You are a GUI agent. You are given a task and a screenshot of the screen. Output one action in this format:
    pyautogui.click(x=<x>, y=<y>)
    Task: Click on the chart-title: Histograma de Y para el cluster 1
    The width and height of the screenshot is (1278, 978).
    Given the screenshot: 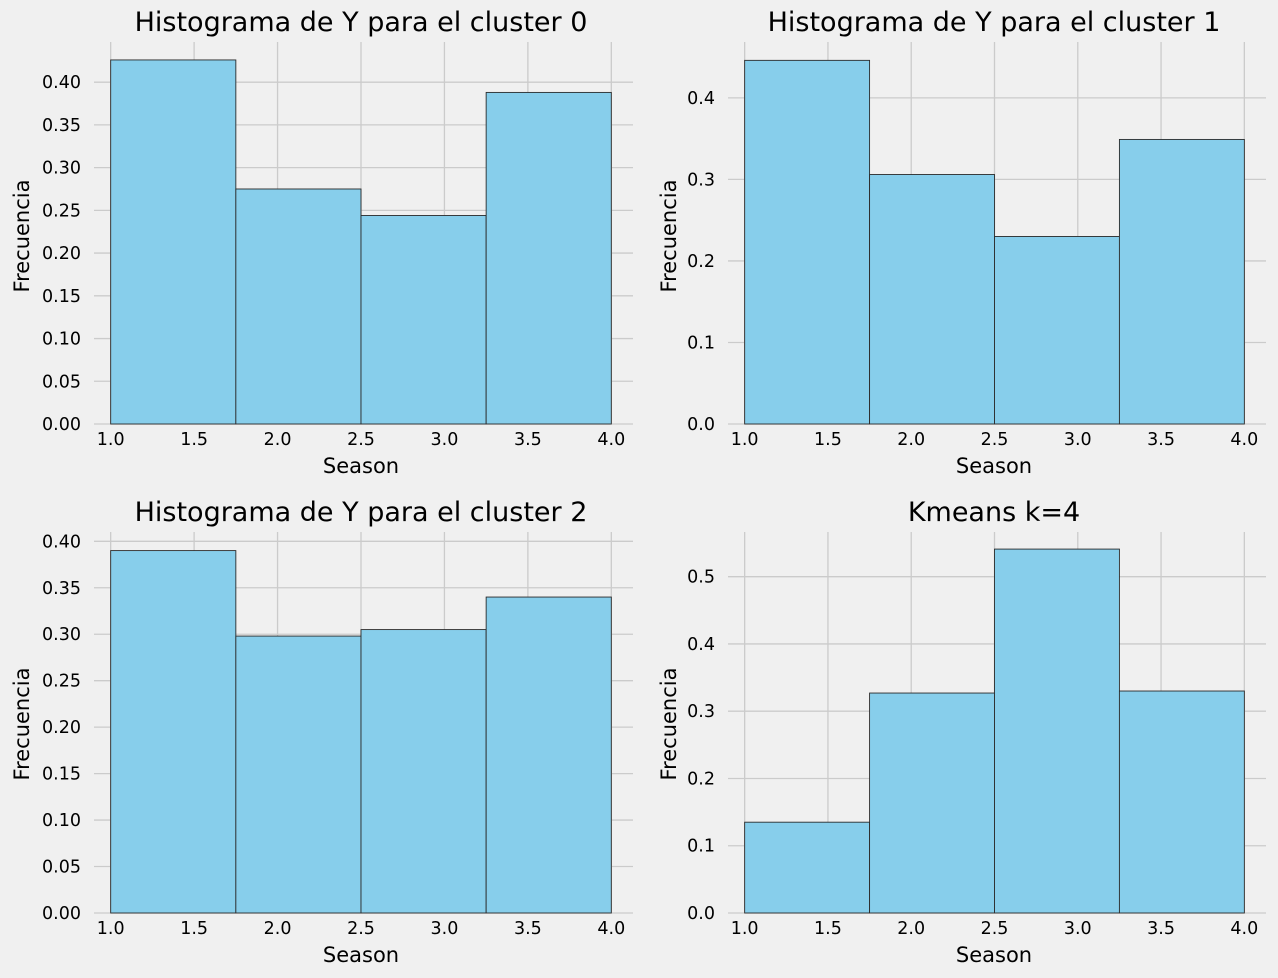 What is the action you would take?
    pyautogui.click(x=994, y=22)
    